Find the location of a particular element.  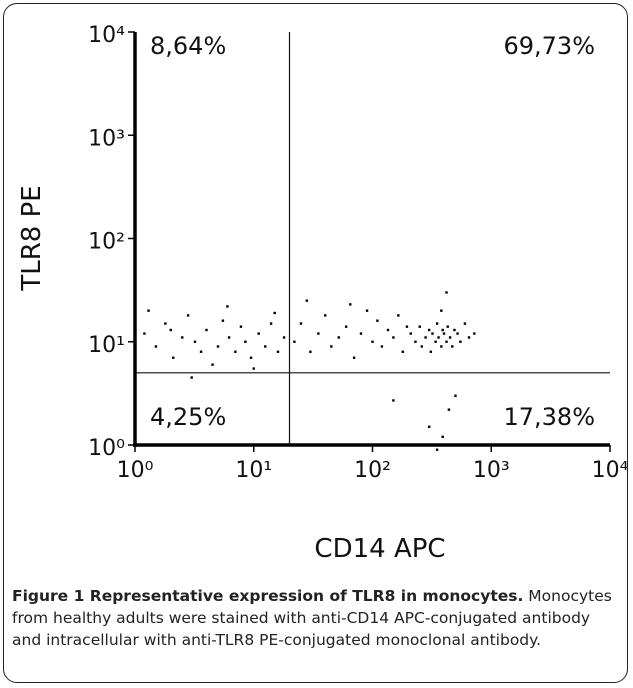

y-tick-label: 10⁴ is located at coordinates (106, 35).